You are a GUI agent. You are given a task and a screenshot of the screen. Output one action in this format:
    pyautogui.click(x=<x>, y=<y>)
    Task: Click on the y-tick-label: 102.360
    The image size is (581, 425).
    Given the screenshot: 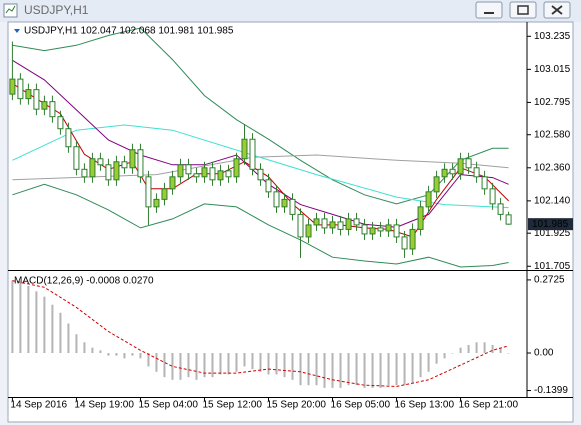 What is the action you would take?
    pyautogui.click(x=552, y=167)
    